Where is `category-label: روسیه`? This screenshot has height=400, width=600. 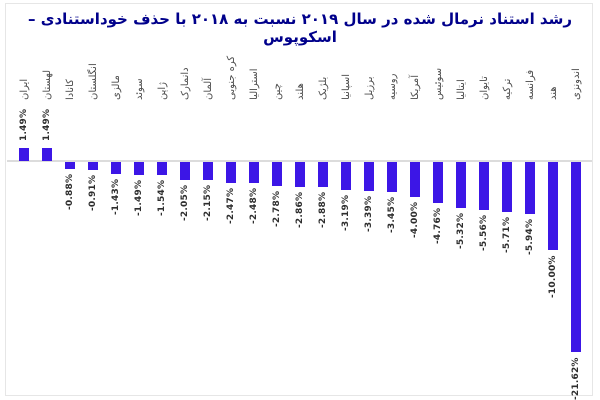
category-label: روسیه is located at coordinates (392, 86).